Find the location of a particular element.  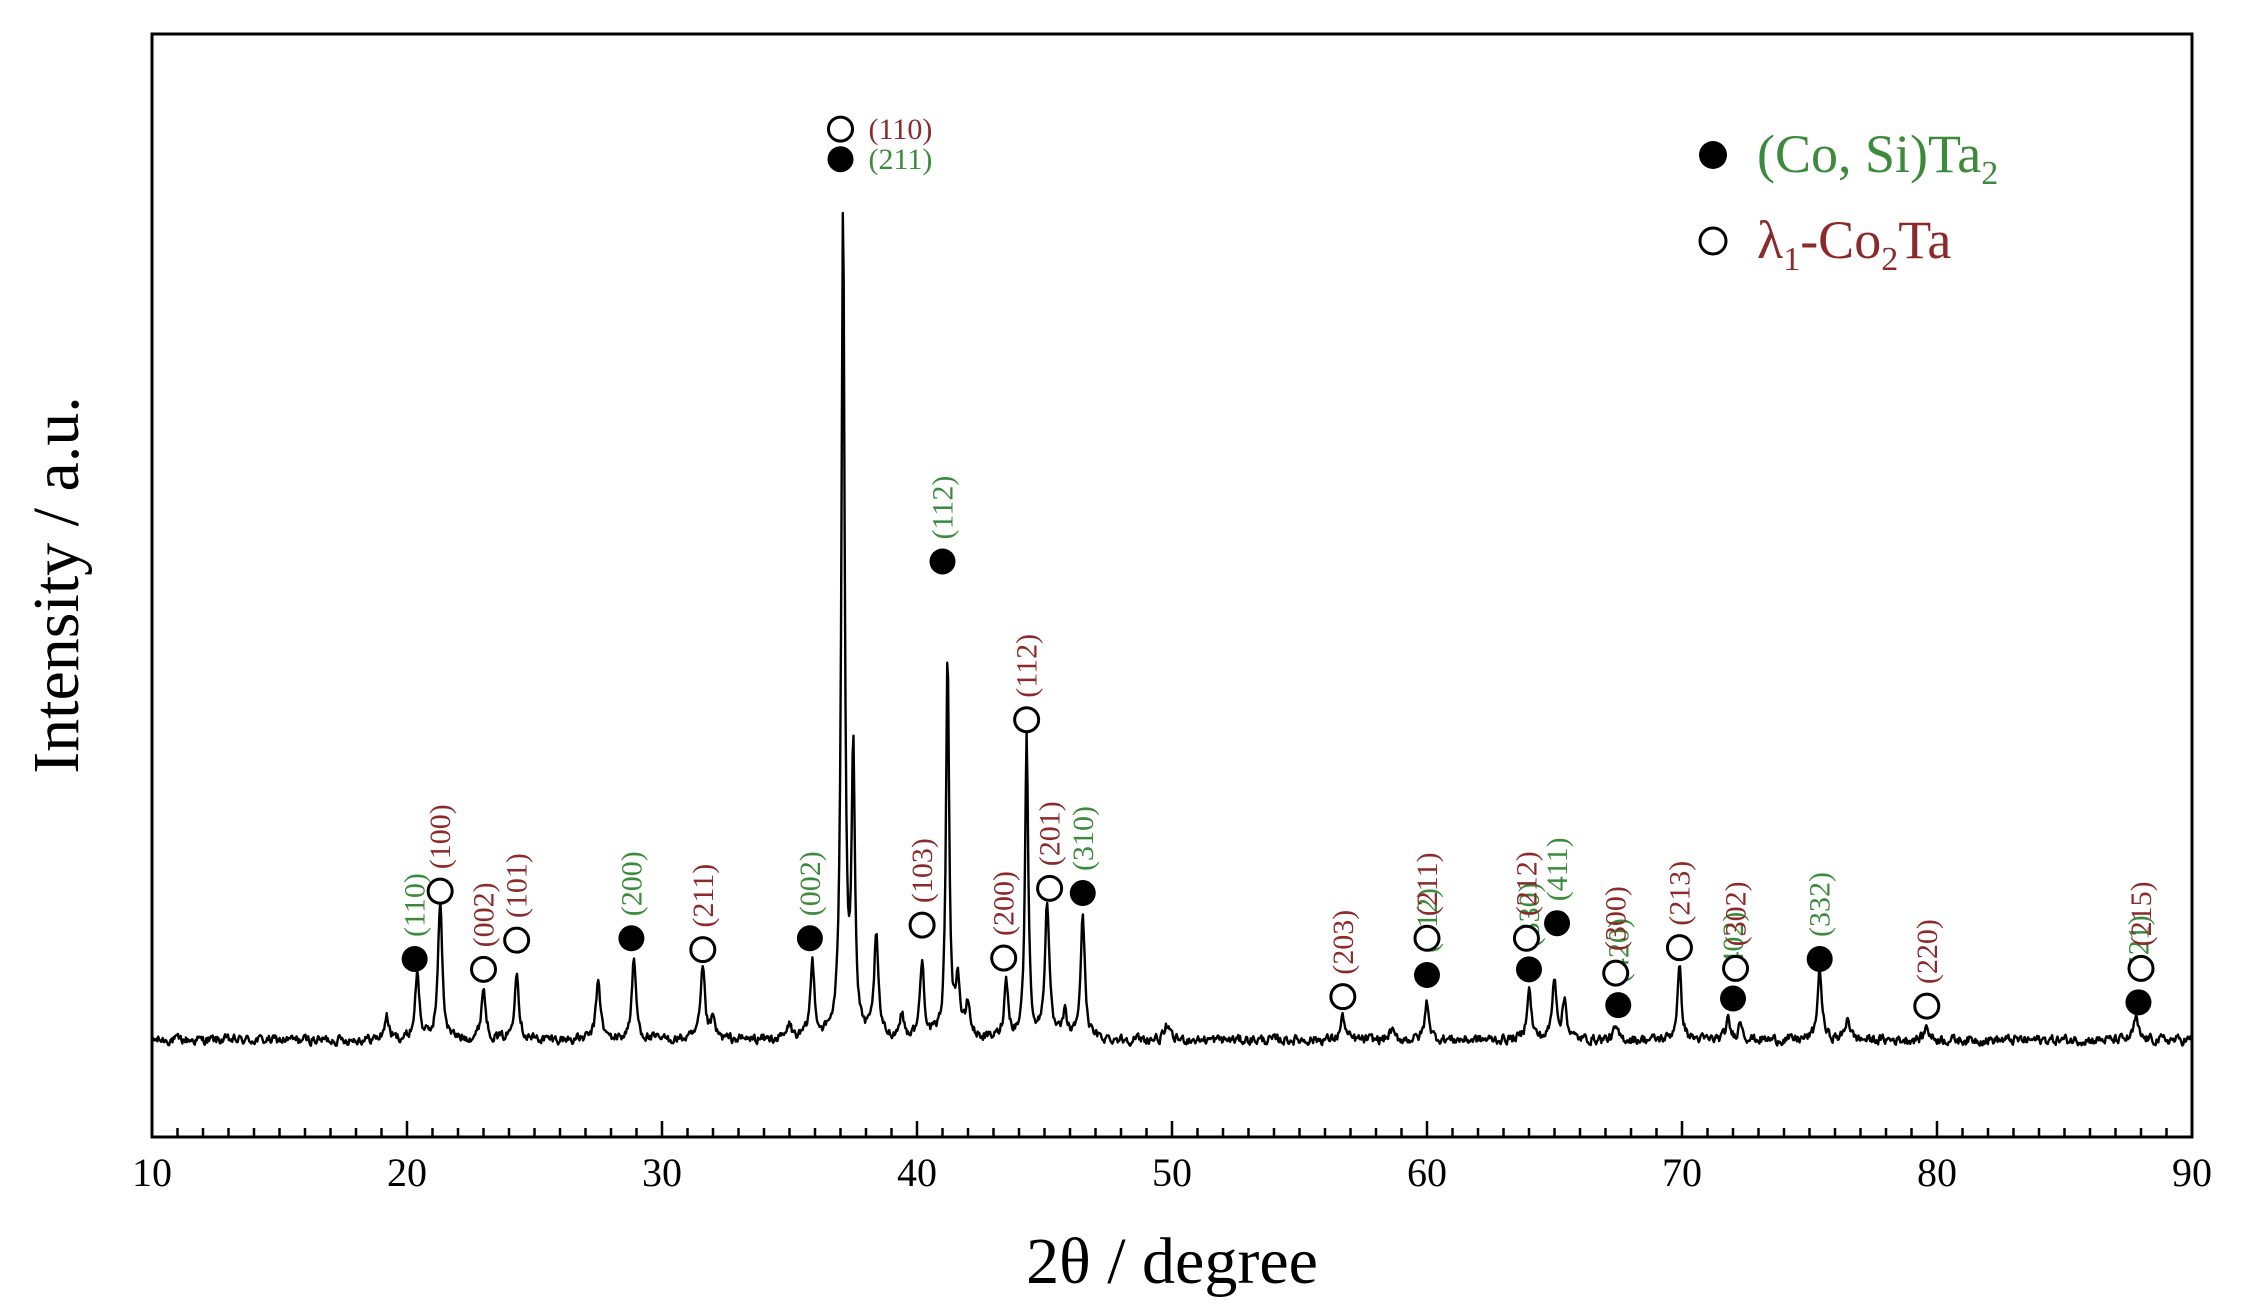

x-tick-label: 50 is located at coordinates (1172, 1172).